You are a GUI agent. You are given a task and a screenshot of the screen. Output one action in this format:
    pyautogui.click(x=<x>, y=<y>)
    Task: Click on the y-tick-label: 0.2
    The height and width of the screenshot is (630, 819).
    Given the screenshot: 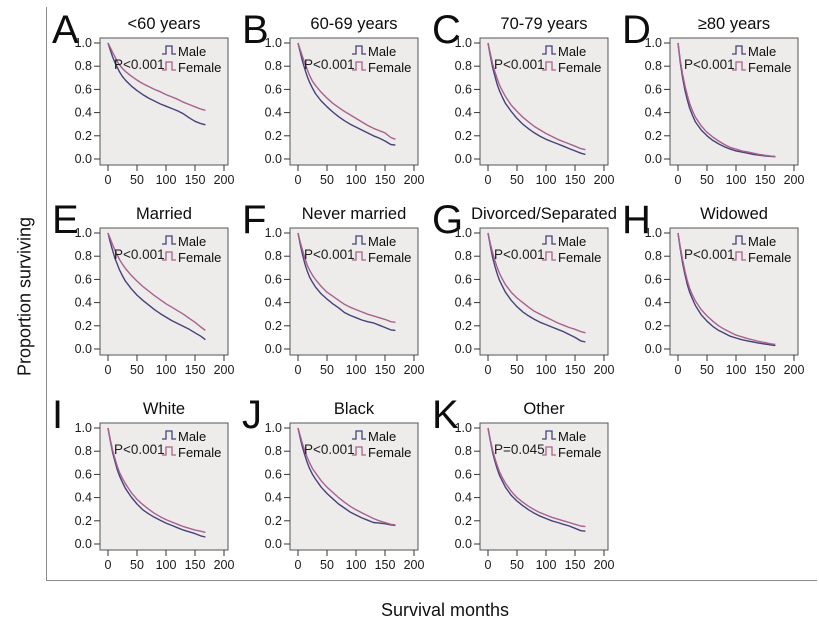 What is the action you would take?
    pyautogui.click(x=653, y=136)
    